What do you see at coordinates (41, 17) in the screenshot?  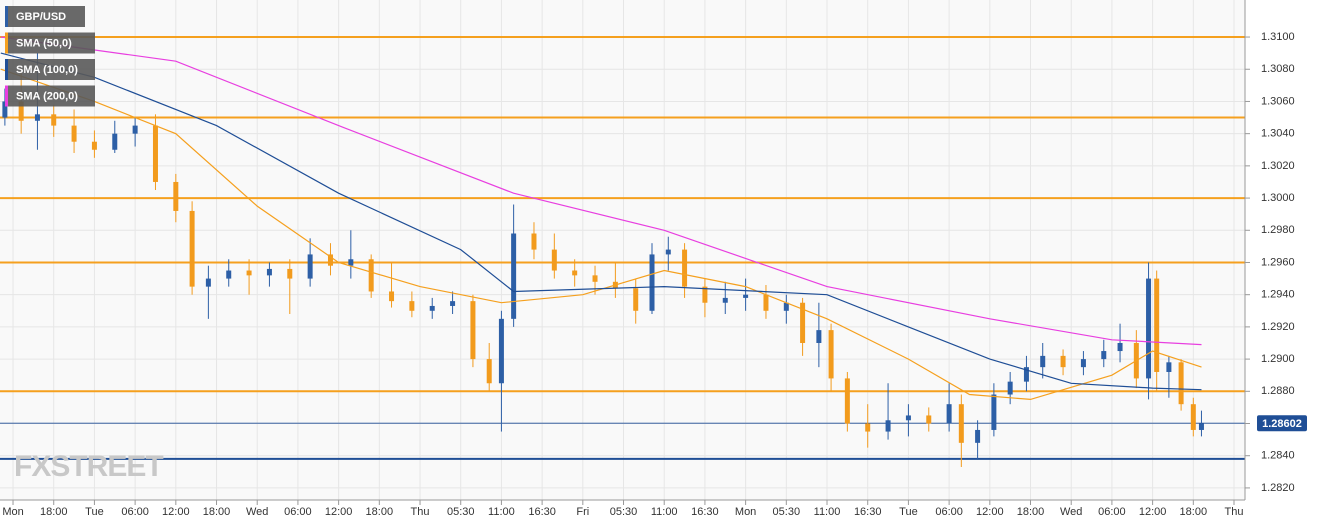 I see `legend-label: GBP/USD` at bounding box center [41, 17].